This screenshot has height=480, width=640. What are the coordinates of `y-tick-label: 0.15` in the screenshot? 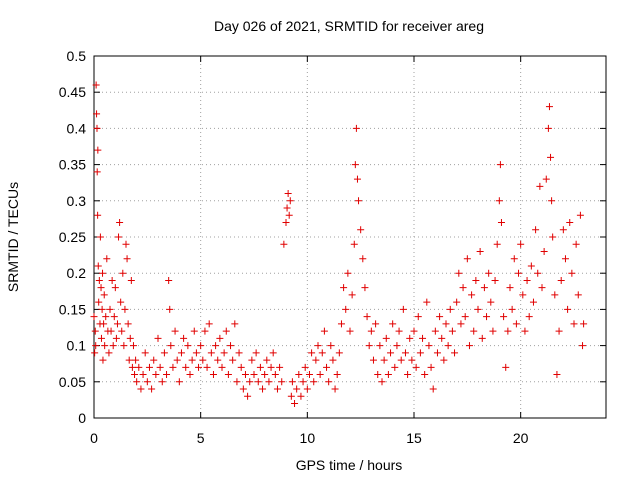 It's located at (72, 309).